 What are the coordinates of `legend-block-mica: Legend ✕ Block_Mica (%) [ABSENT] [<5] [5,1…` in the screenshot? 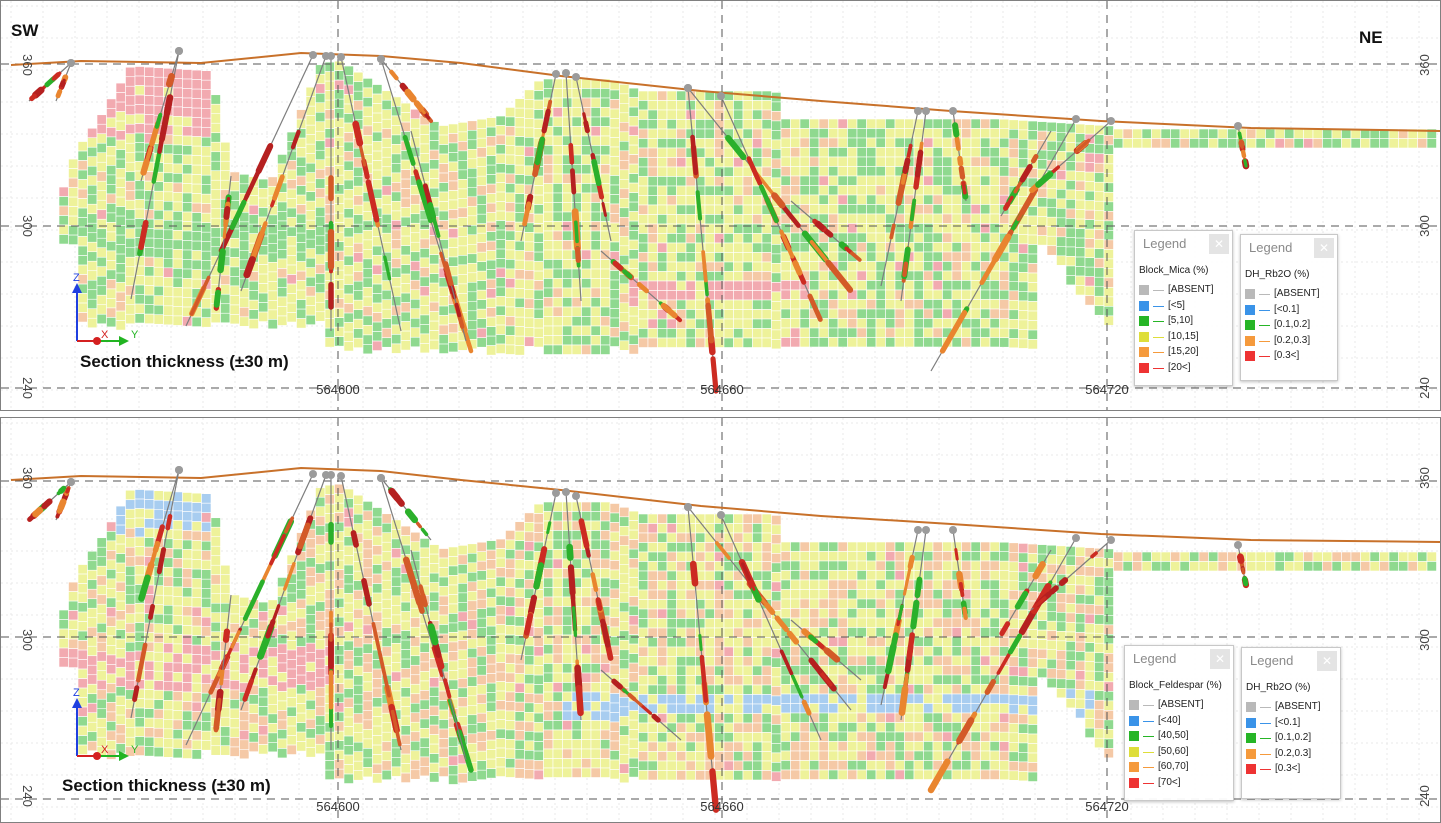 It's located at (1183, 308).